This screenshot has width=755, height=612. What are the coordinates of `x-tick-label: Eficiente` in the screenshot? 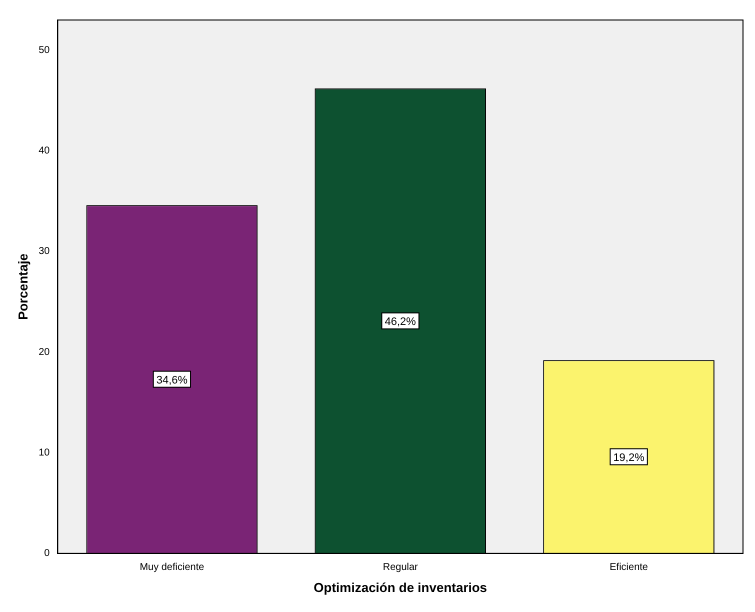 It's located at (629, 568).